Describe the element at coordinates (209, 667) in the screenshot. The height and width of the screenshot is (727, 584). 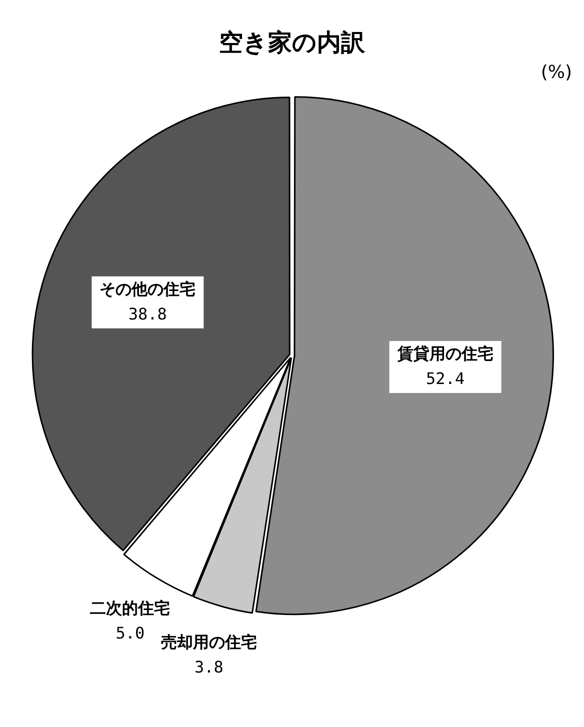
I see `data-label: 3.8` at that location.